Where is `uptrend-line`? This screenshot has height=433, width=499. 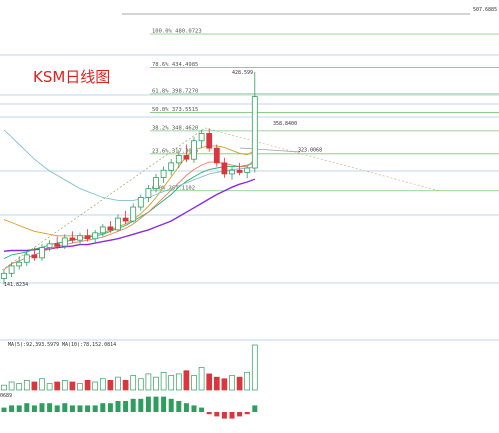 uptrend-line is located at coordinates (103, 199).